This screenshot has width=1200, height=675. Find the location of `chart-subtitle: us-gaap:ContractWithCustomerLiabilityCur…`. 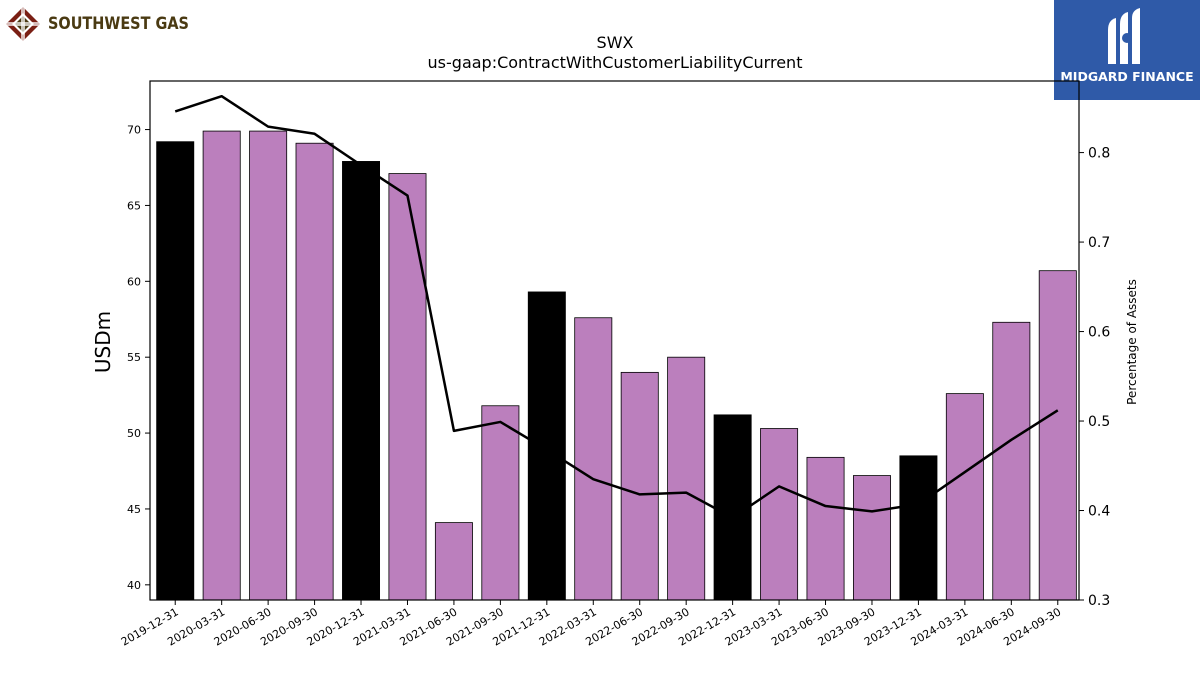

chart-subtitle: us-gaap:ContractWithCustomerLiabilityCur… is located at coordinates (615, 62).